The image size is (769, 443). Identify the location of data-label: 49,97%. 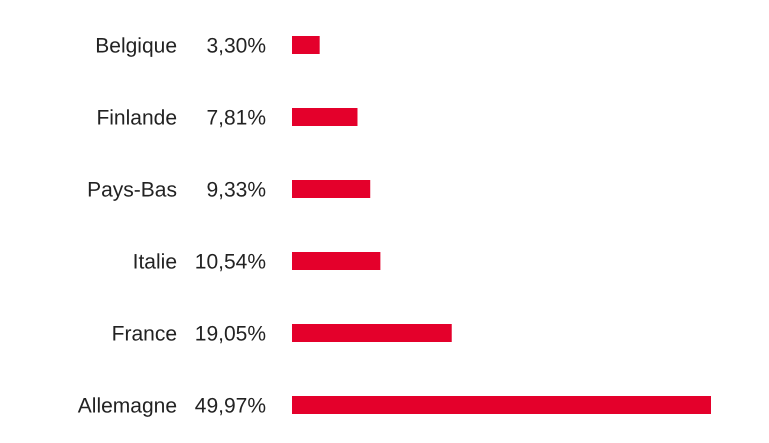
(230, 406).